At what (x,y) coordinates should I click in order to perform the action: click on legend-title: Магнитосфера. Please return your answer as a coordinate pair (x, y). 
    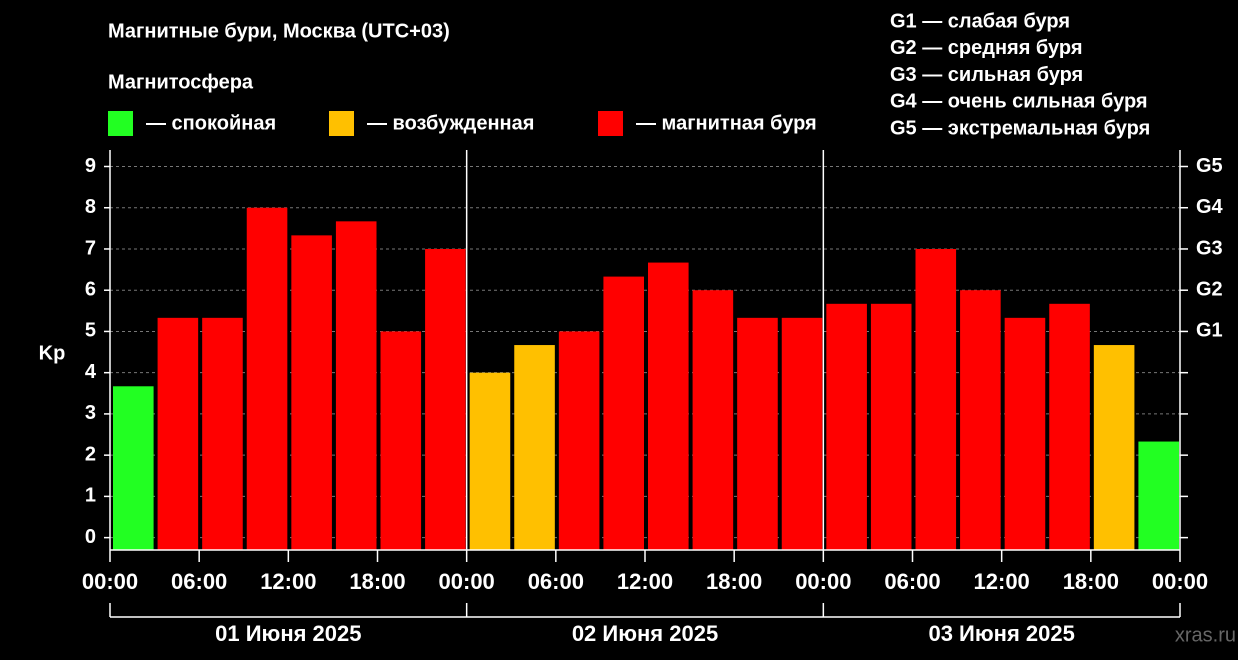
    Looking at the image, I should click on (181, 82).